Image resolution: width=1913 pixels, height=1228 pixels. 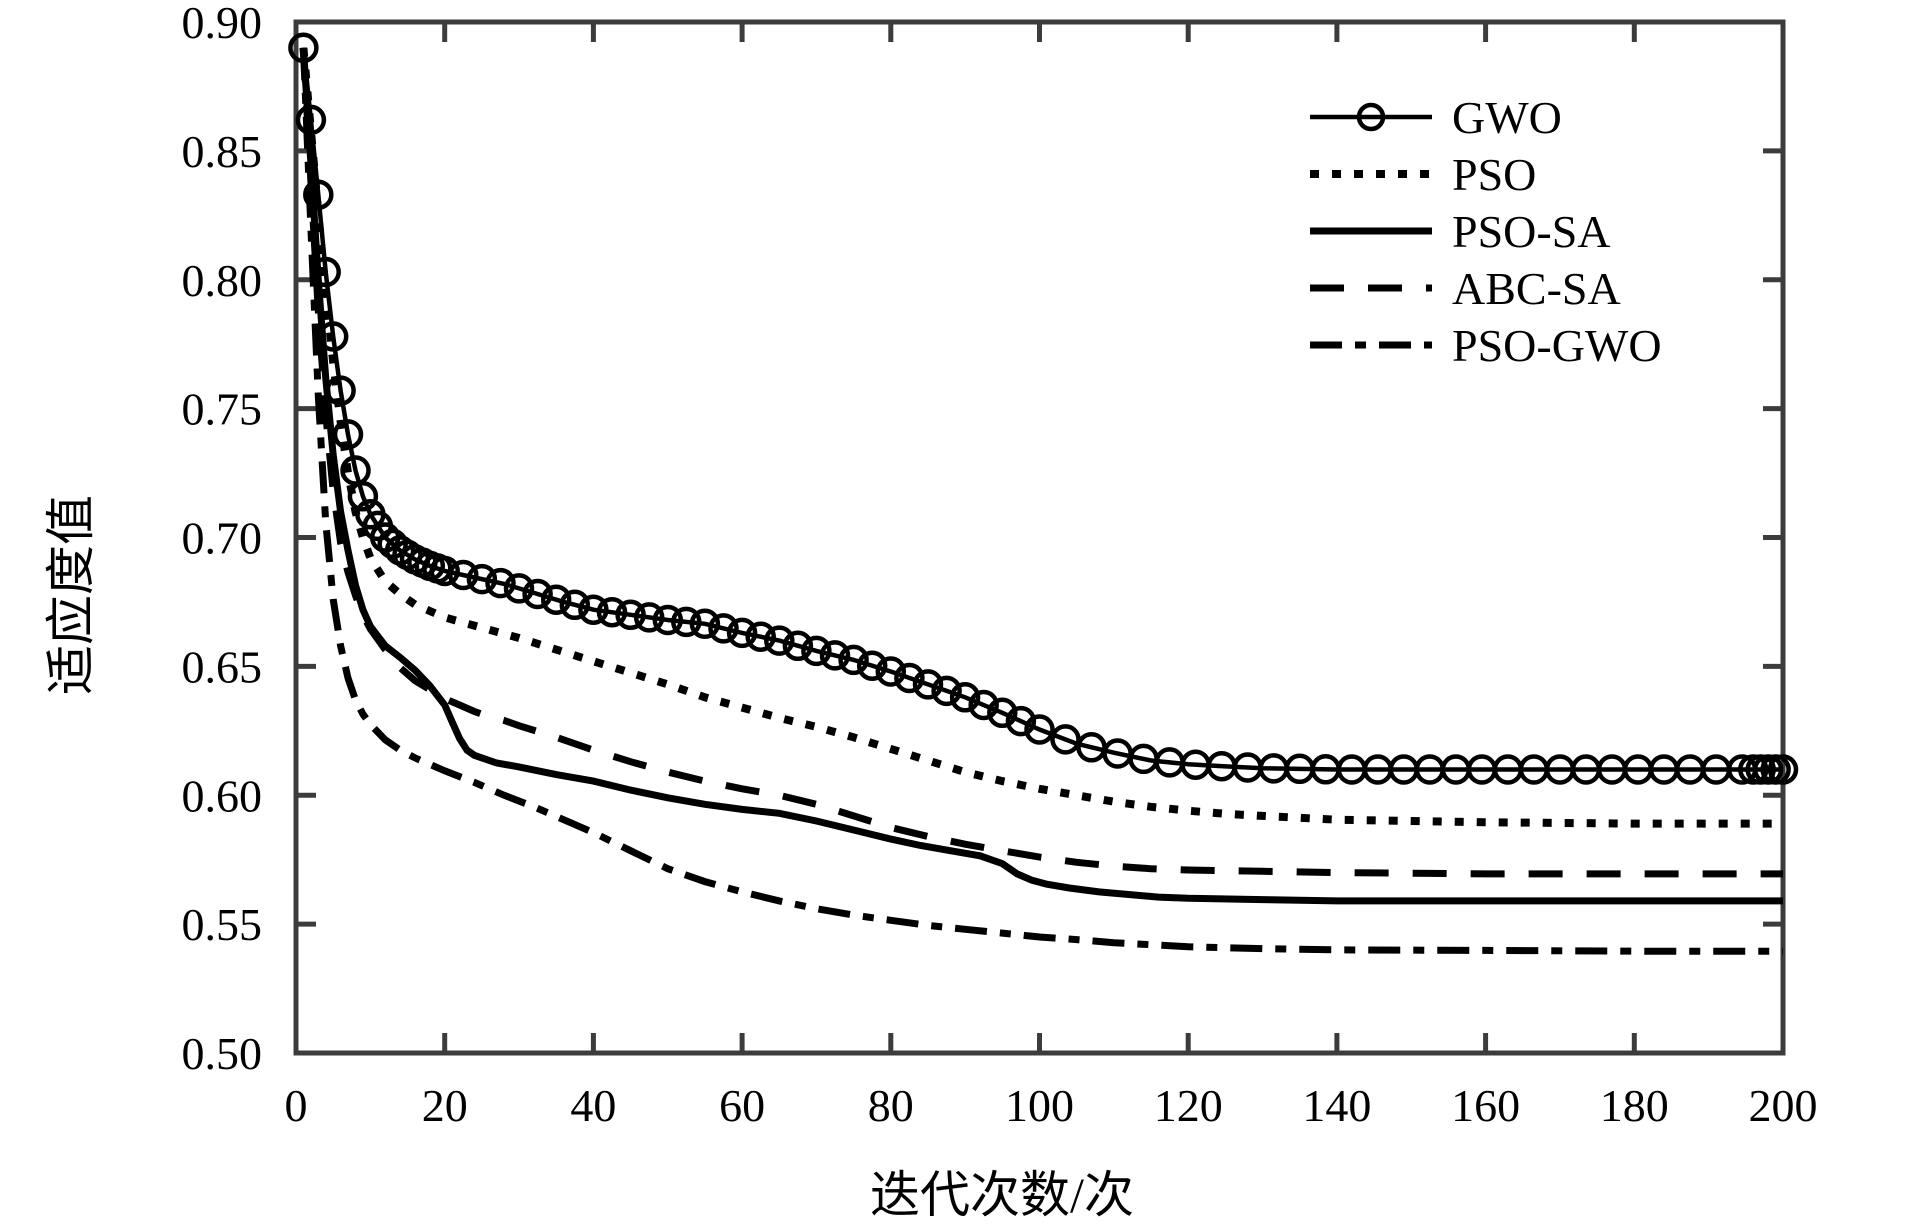 I want to click on legend-label: ABC-SA, so click(x=1536, y=288).